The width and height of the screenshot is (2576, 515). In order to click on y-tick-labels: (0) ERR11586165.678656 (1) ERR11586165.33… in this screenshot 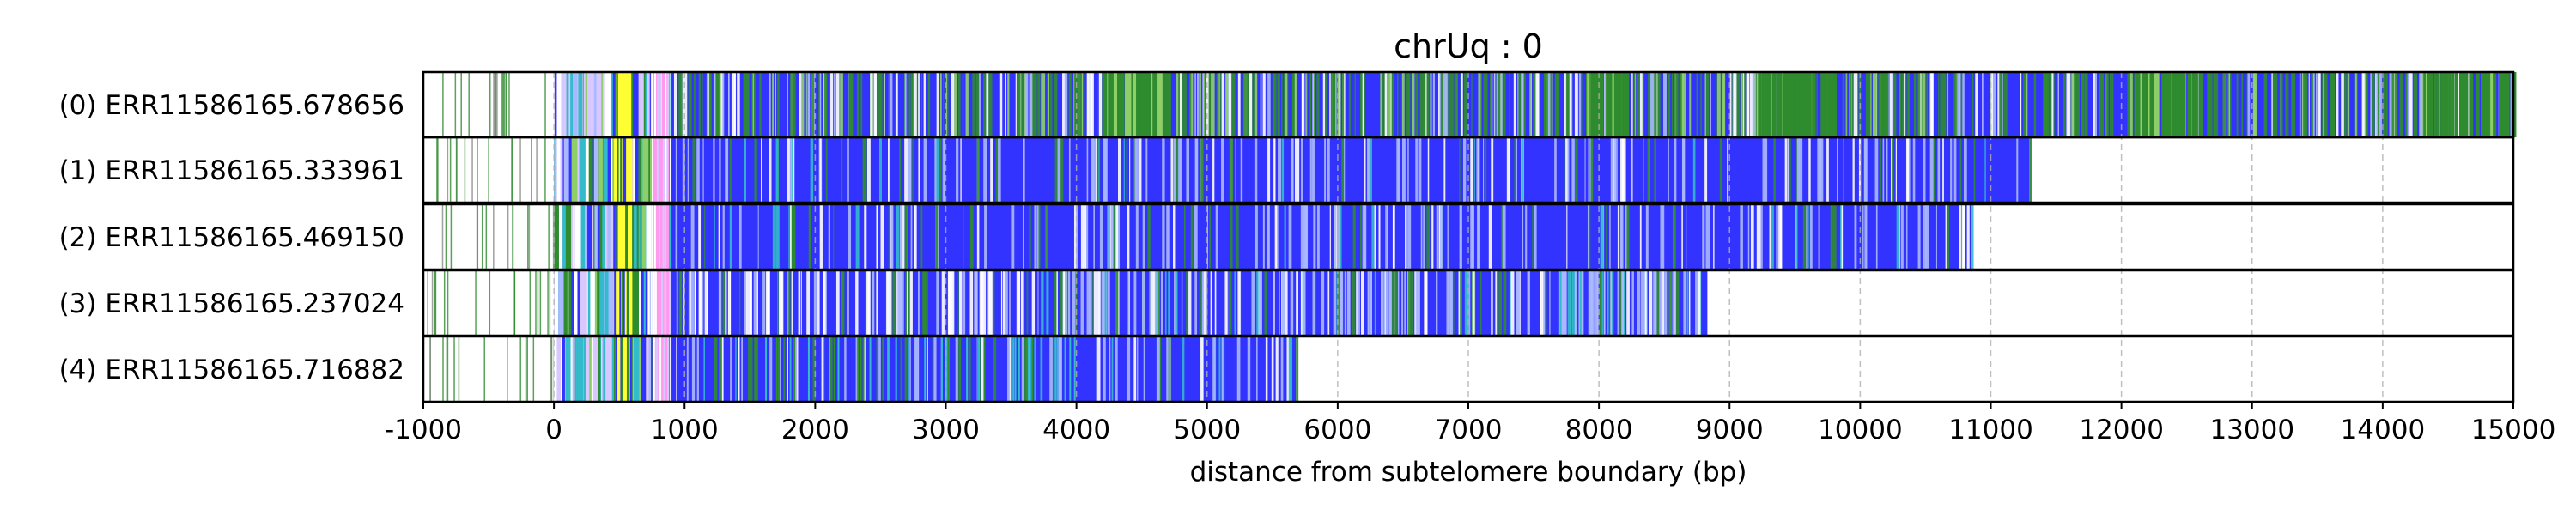, I will do `click(231, 237)`.